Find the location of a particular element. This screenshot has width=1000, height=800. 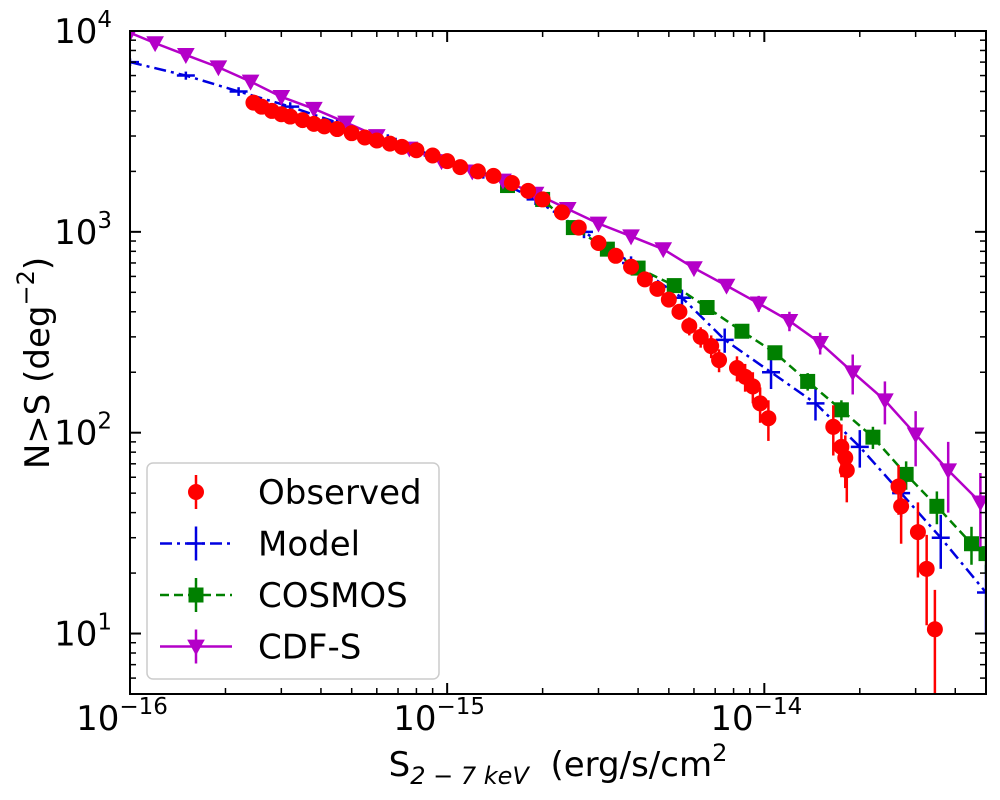

x-tick-label: 10−14 is located at coordinates (756, 716).